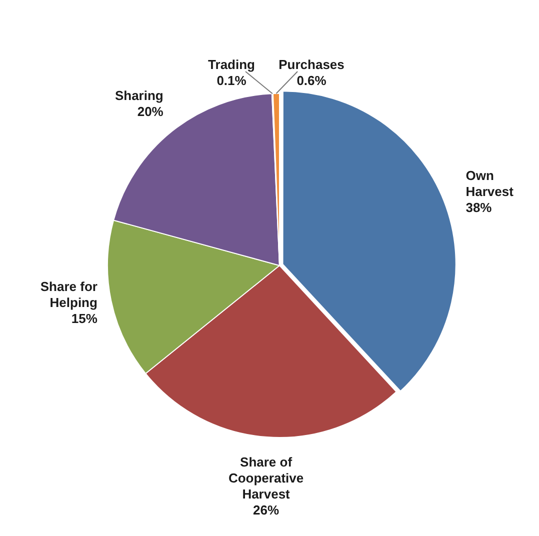  I want to click on data-label: 38%, so click(479, 208).